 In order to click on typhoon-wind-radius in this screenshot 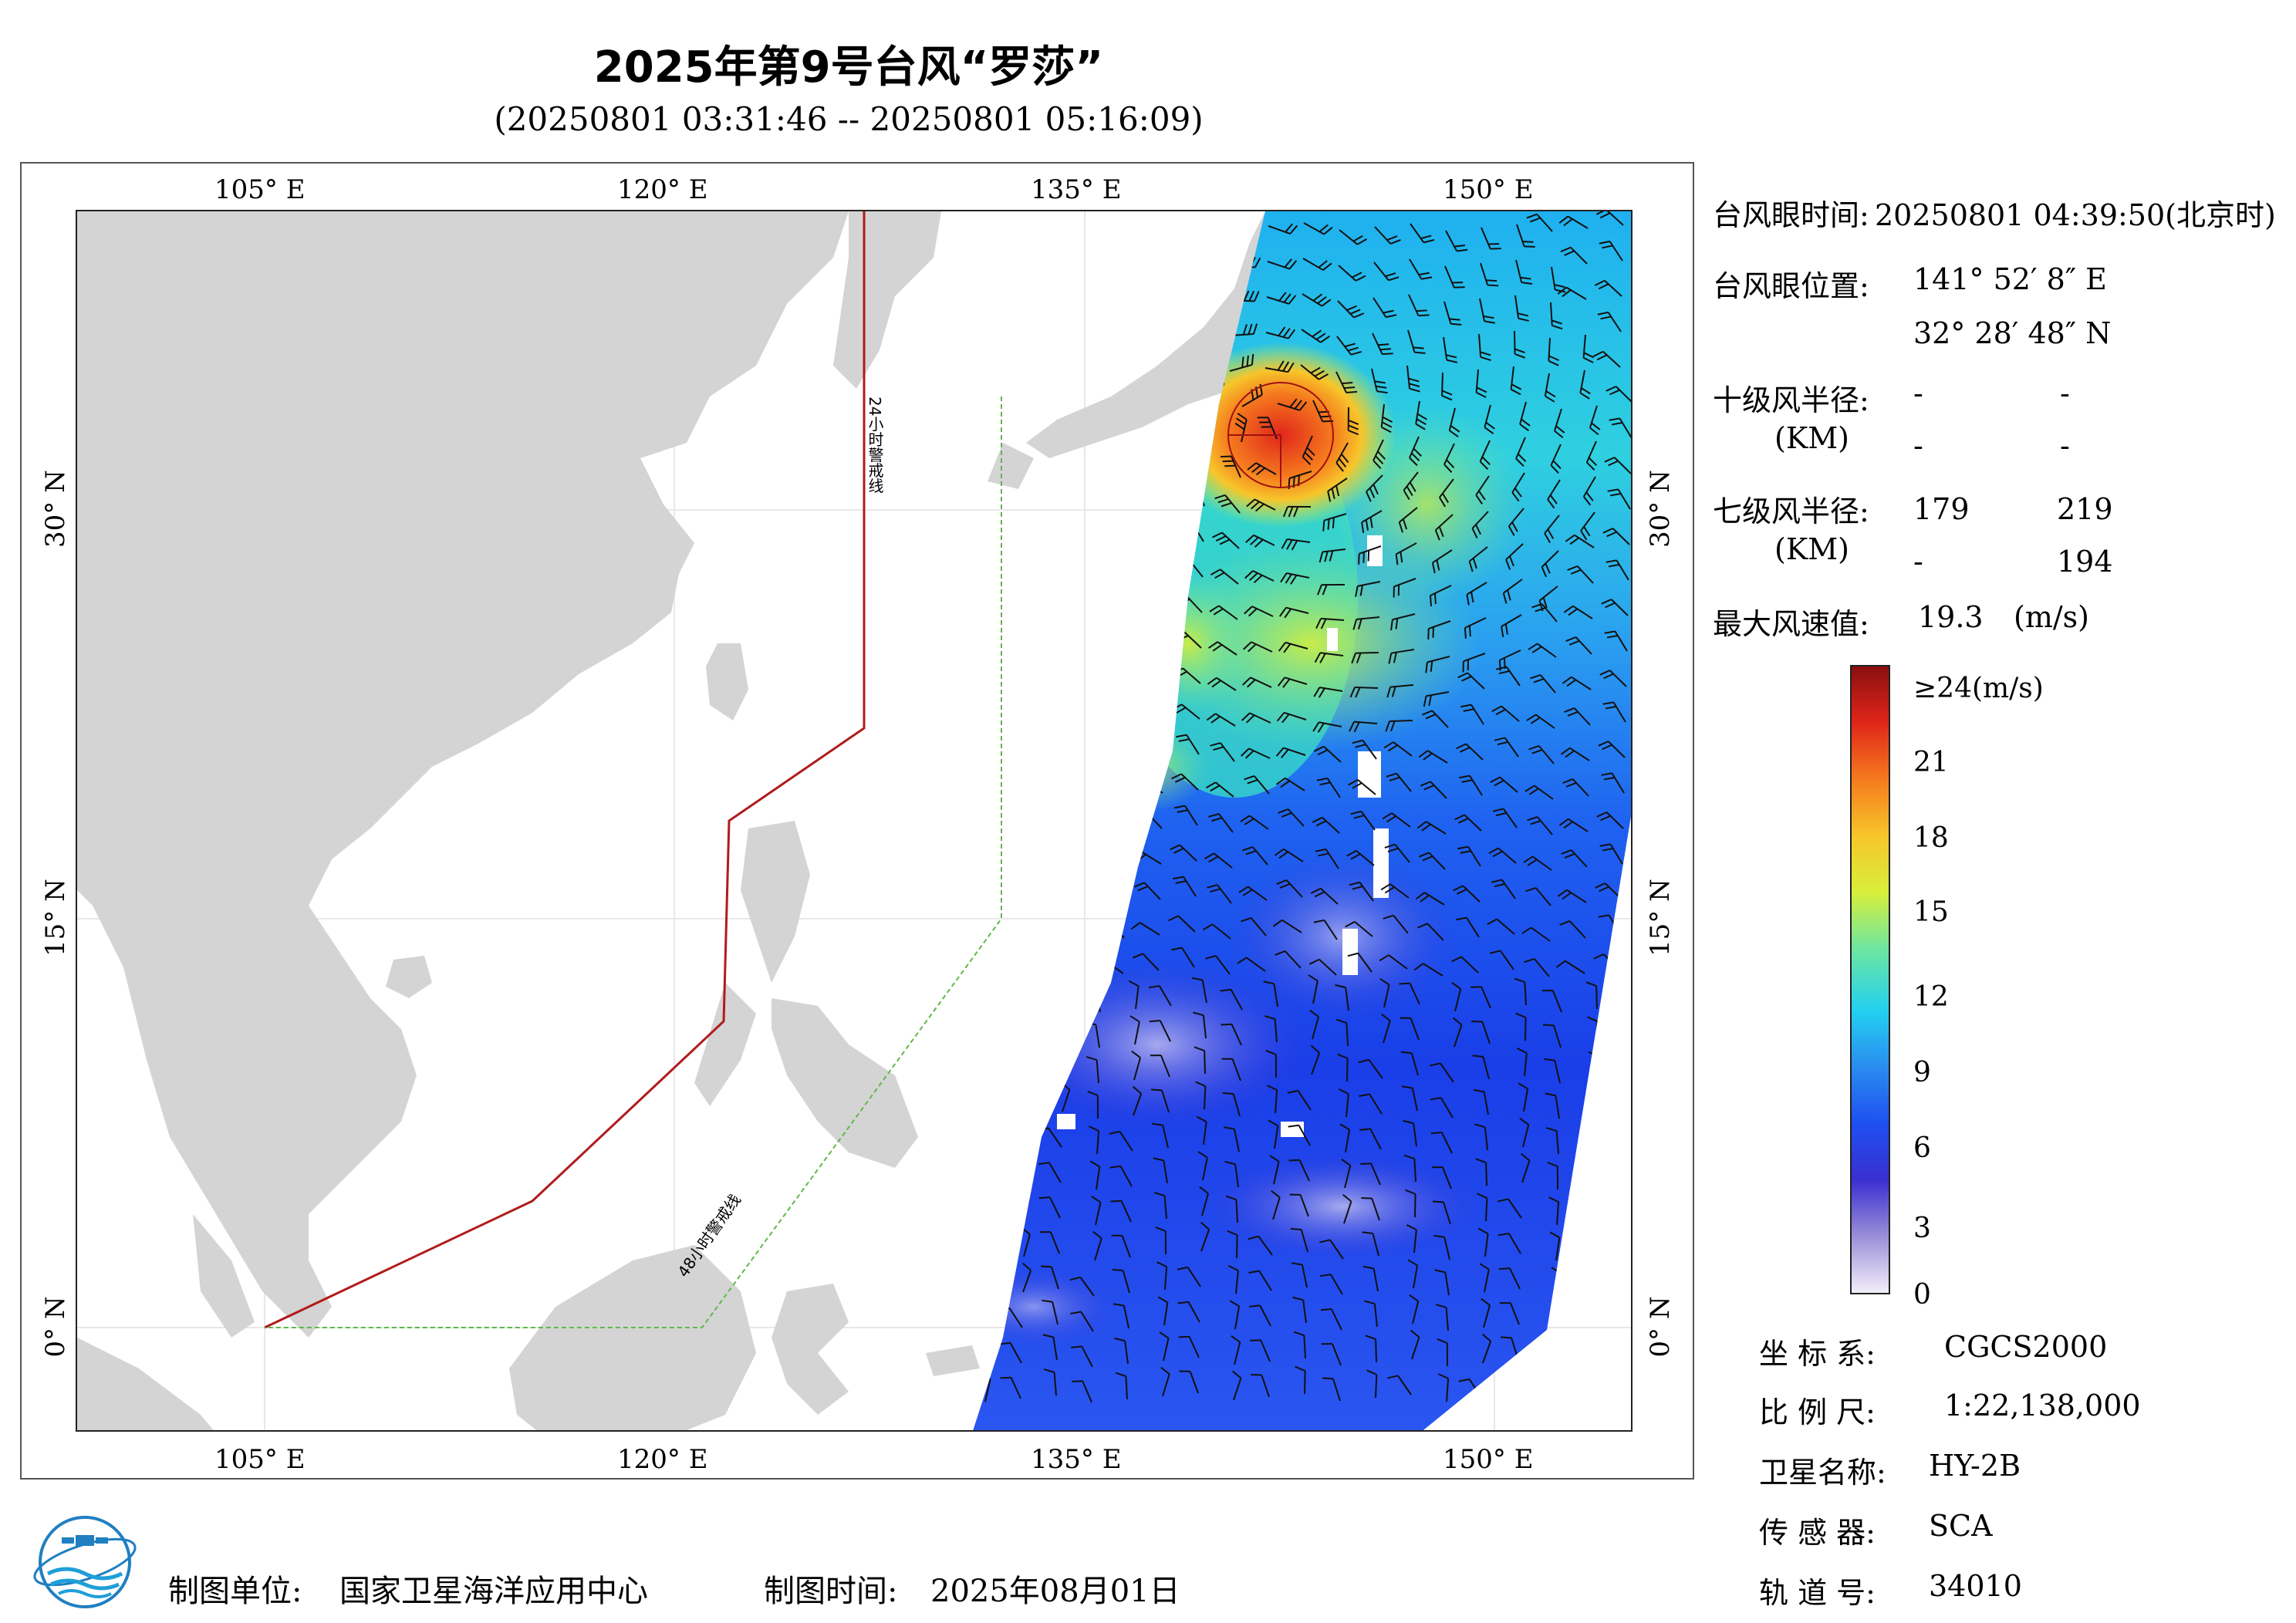, I will do `click(1280, 435)`.